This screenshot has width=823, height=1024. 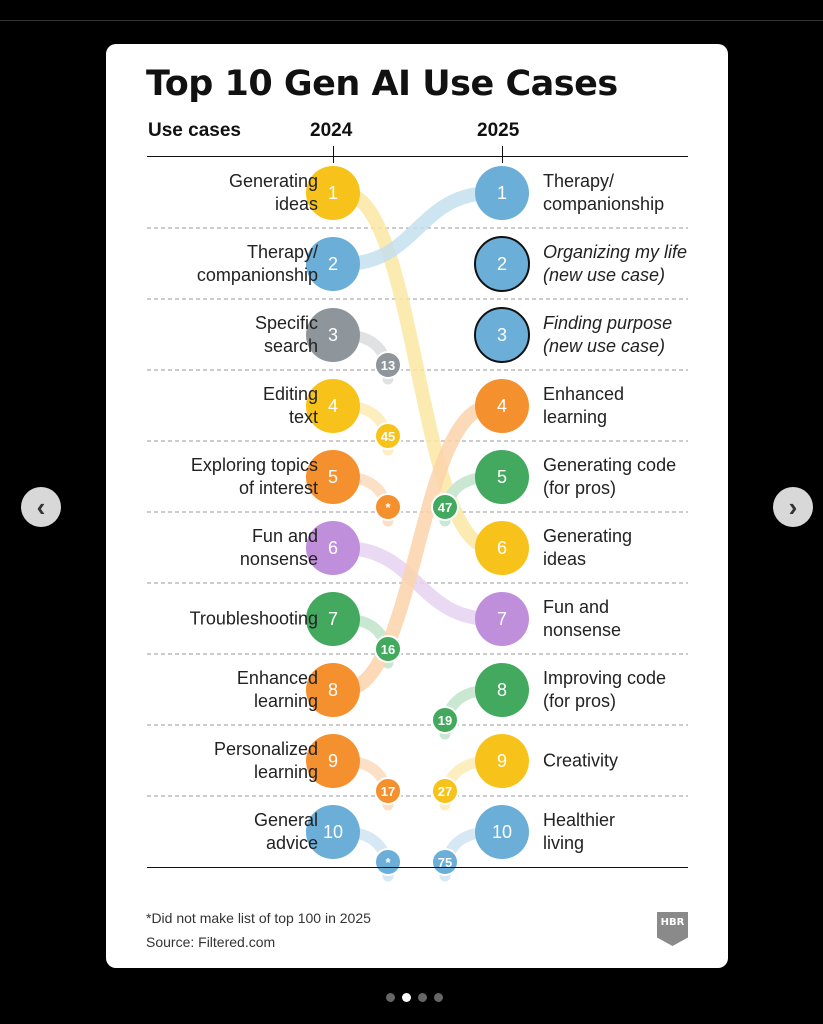 What do you see at coordinates (615, 263) in the screenshot?
I see `use-case-label-2025-organizing-my-life-new-use-case: Organizing my life (new use case)` at bounding box center [615, 263].